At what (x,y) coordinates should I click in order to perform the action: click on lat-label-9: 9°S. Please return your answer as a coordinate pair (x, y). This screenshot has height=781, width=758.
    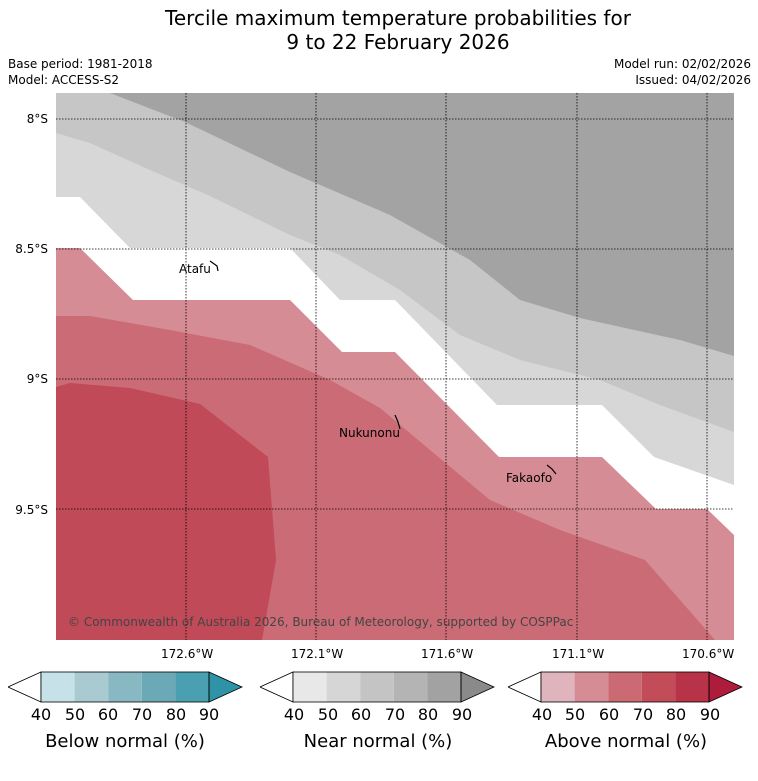
    Looking at the image, I should click on (37, 379).